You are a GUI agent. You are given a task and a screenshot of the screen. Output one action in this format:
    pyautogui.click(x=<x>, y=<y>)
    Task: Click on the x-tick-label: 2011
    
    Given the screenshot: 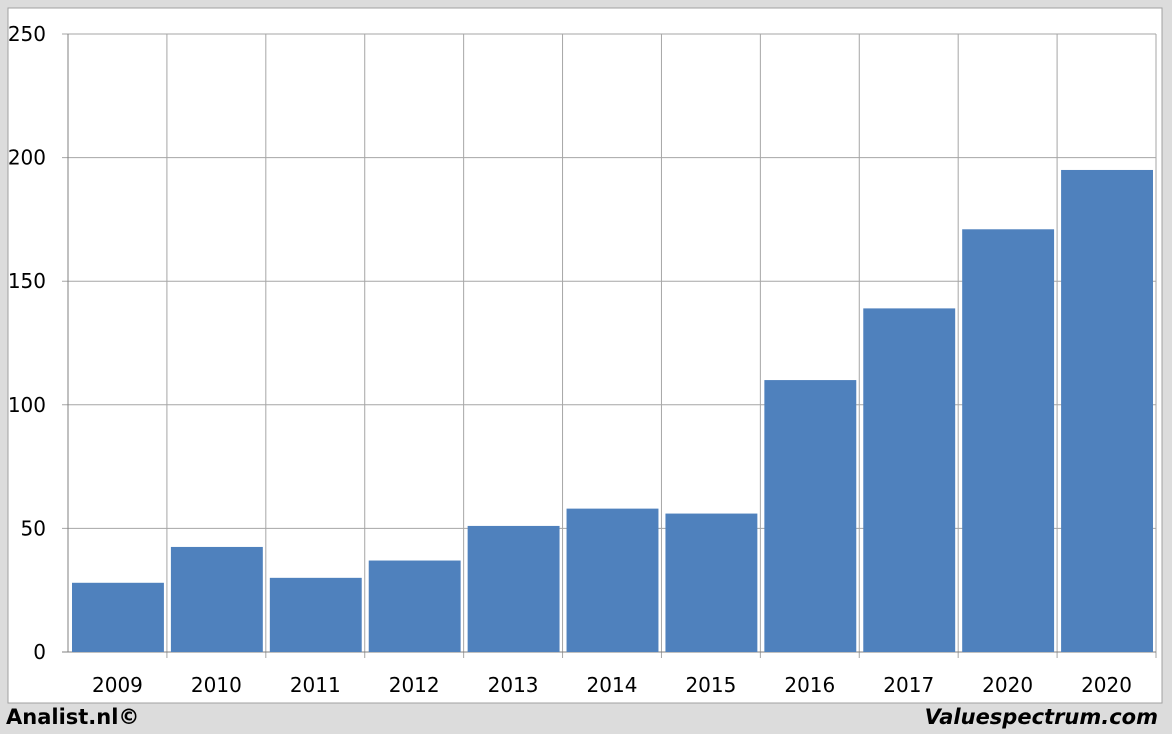 What is the action you would take?
    pyautogui.click(x=315, y=685)
    